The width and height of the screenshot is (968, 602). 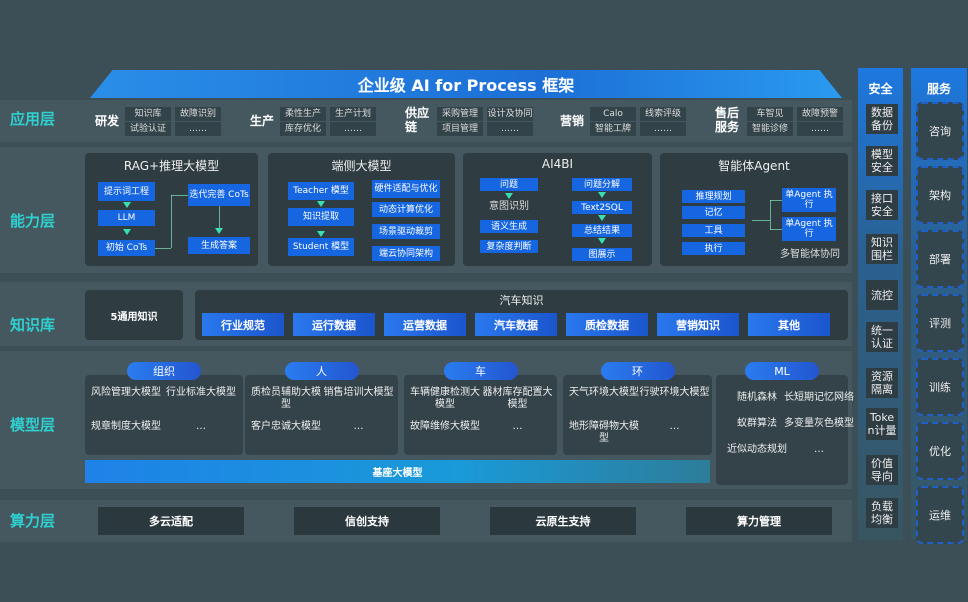 I want to click on model-item: 质检员辅助大模型, so click(x=286, y=398).